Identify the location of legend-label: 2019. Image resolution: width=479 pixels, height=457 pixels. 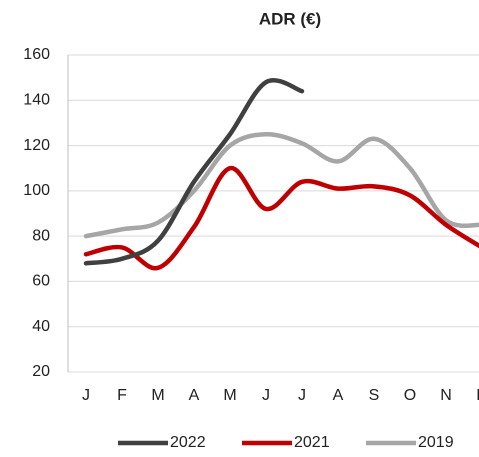
(436, 442).